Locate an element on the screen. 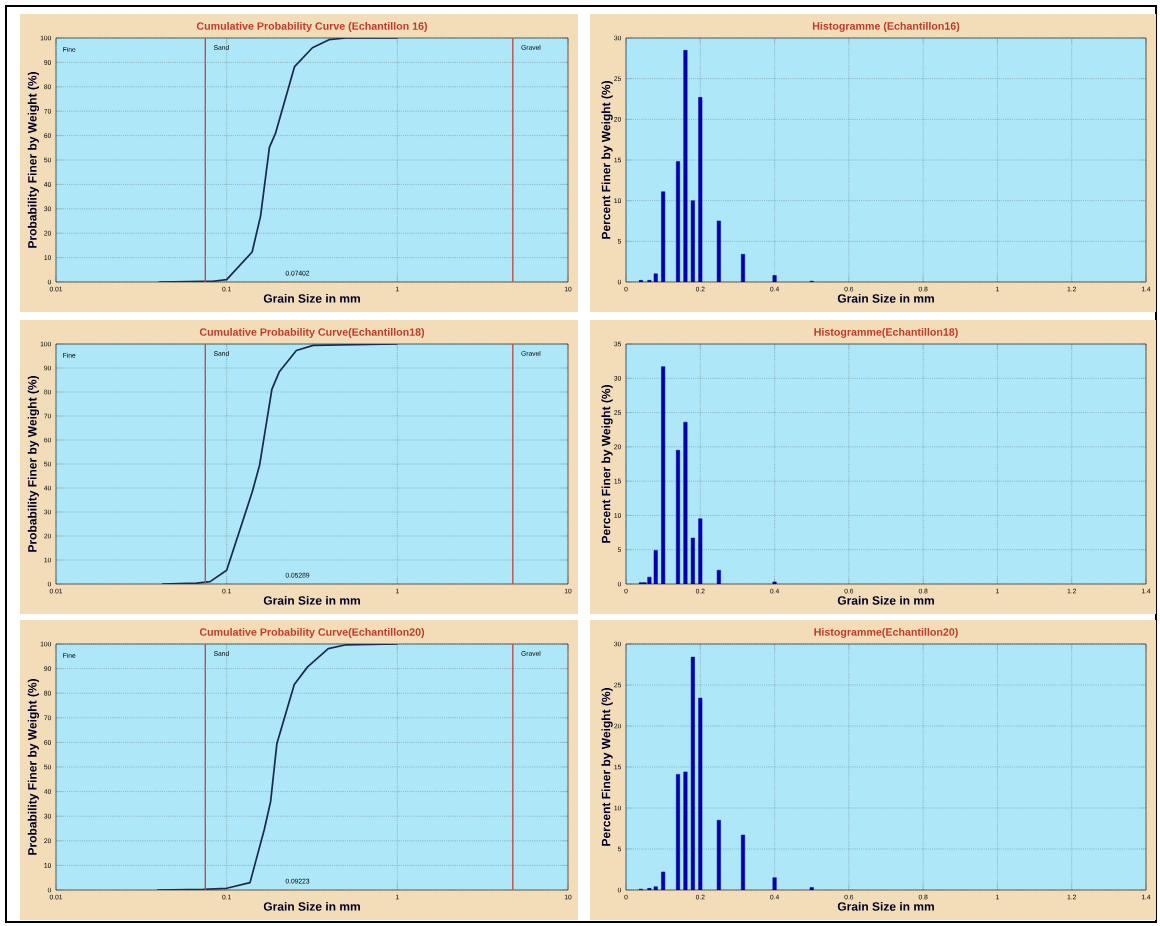 Image resolution: width=1160 pixels, height=926 pixels. chart-title: Cumulative Probability Curve(Echantillon20) is located at coordinates (312, 633).